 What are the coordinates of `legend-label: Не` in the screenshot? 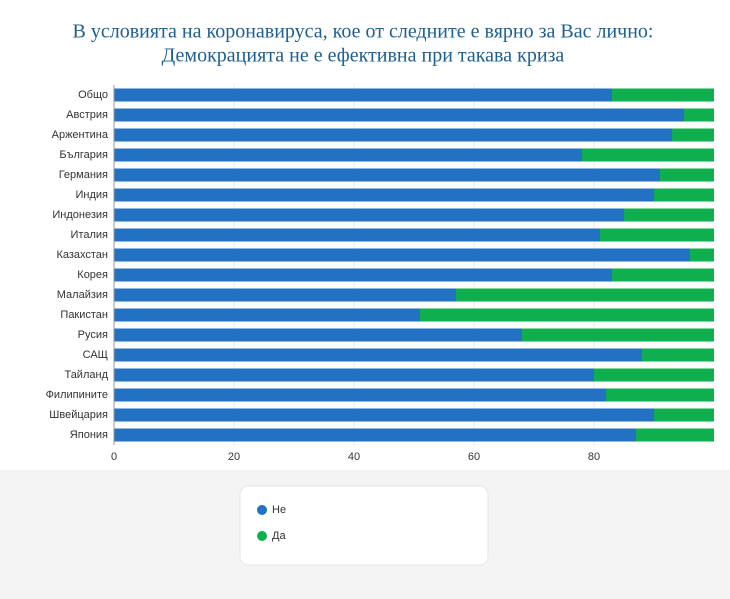 It's located at (279, 510).